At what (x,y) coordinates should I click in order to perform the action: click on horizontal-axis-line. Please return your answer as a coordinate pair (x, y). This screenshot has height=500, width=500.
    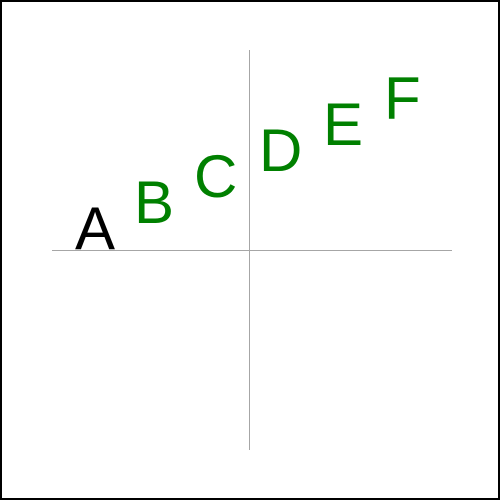
    Looking at the image, I should click on (252, 250).